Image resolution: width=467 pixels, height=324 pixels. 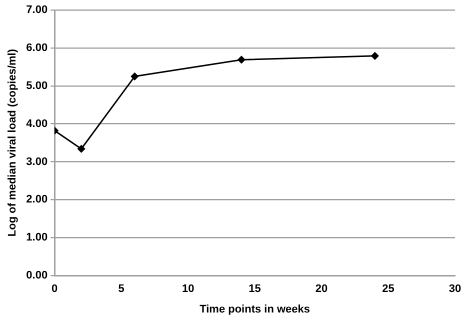 What do you see at coordinates (37, 200) in the screenshot?
I see `y-tick-label: 2.00` at bounding box center [37, 200].